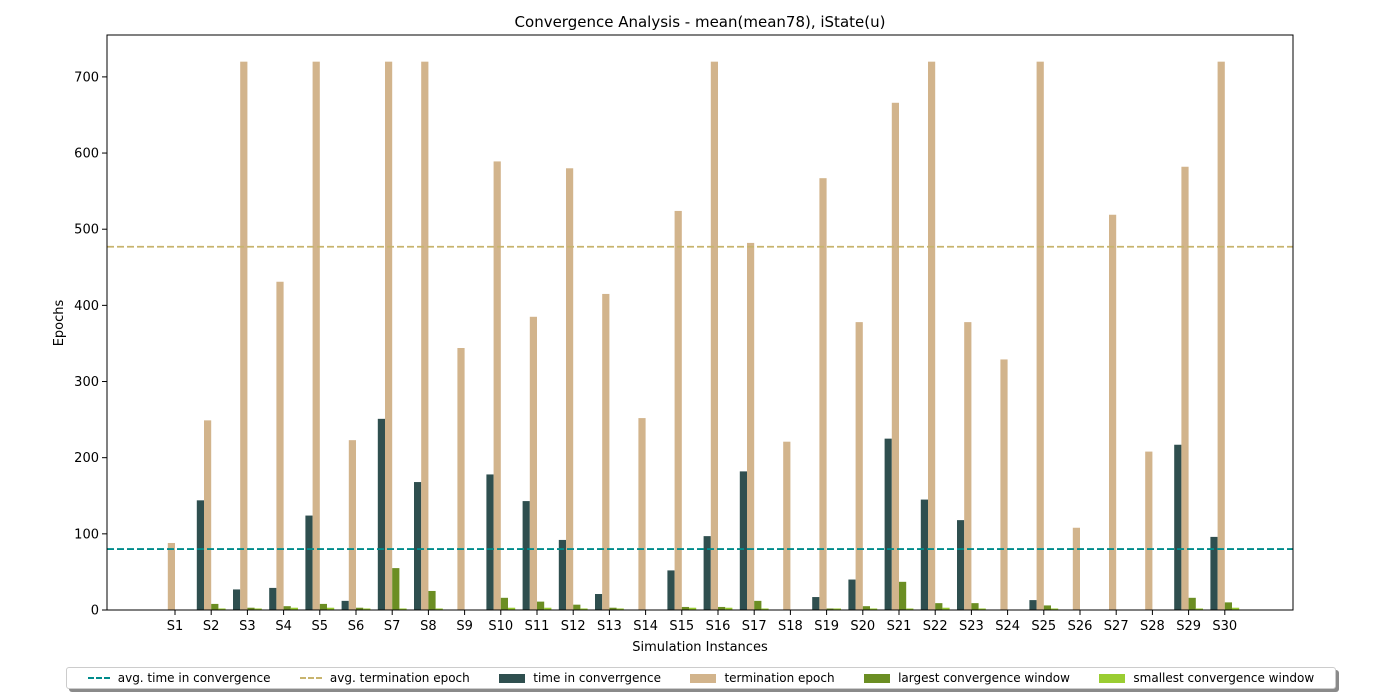 Image resolution: width=1400 pixels, height=700 pixels. Describe the element at coordinates (1236, 608) in the screenshot. I see `bar-smallest-convergence-window-s30` at that location.